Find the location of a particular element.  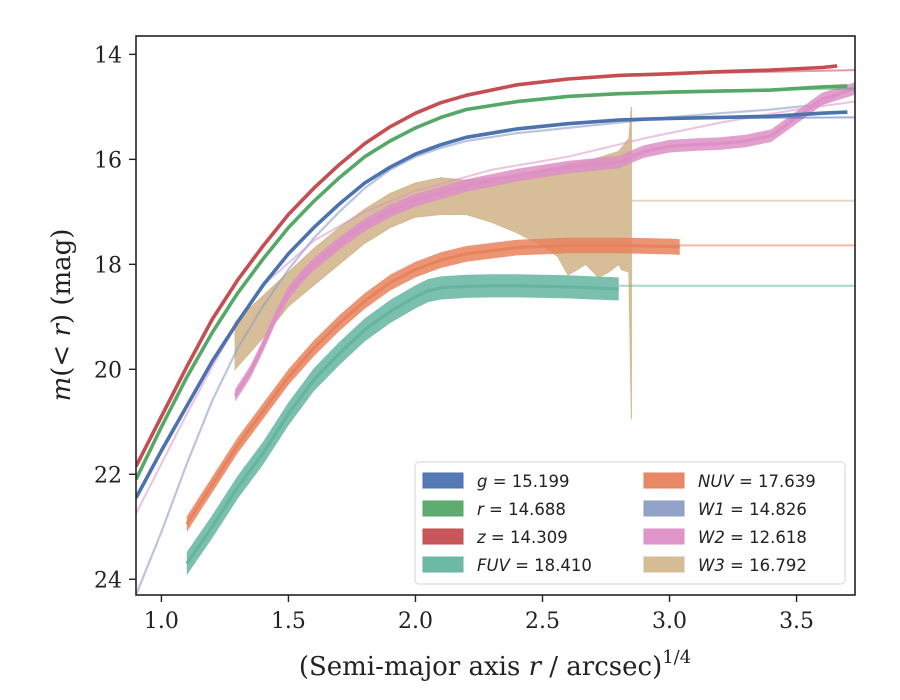

x-tick-label: 2.0 is located at coordinates (415, 621).